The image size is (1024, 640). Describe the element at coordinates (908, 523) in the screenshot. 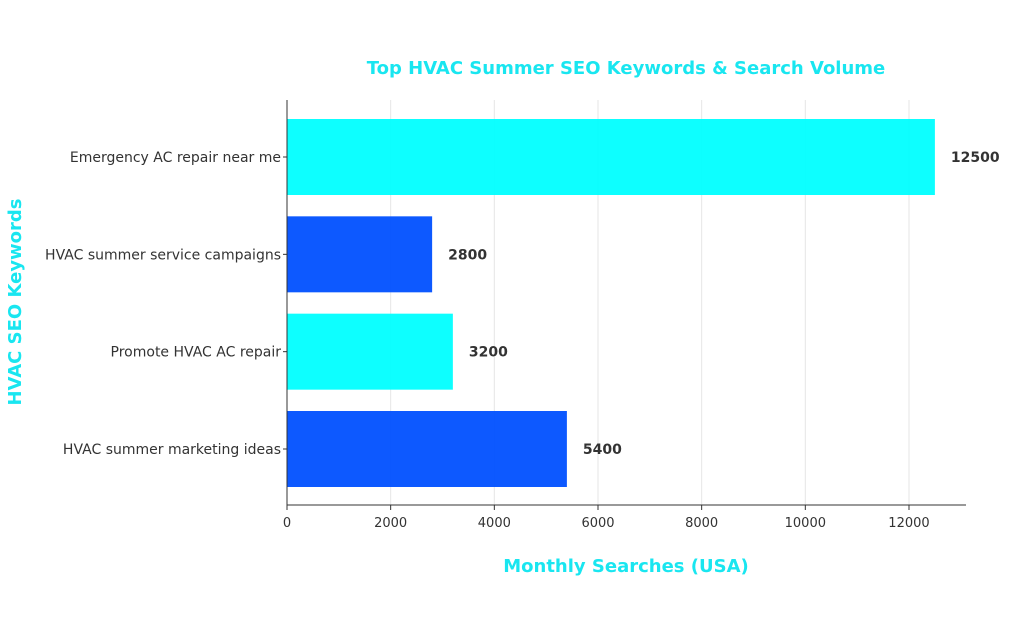

I see `x-tick-label-6: 12000` at that location.